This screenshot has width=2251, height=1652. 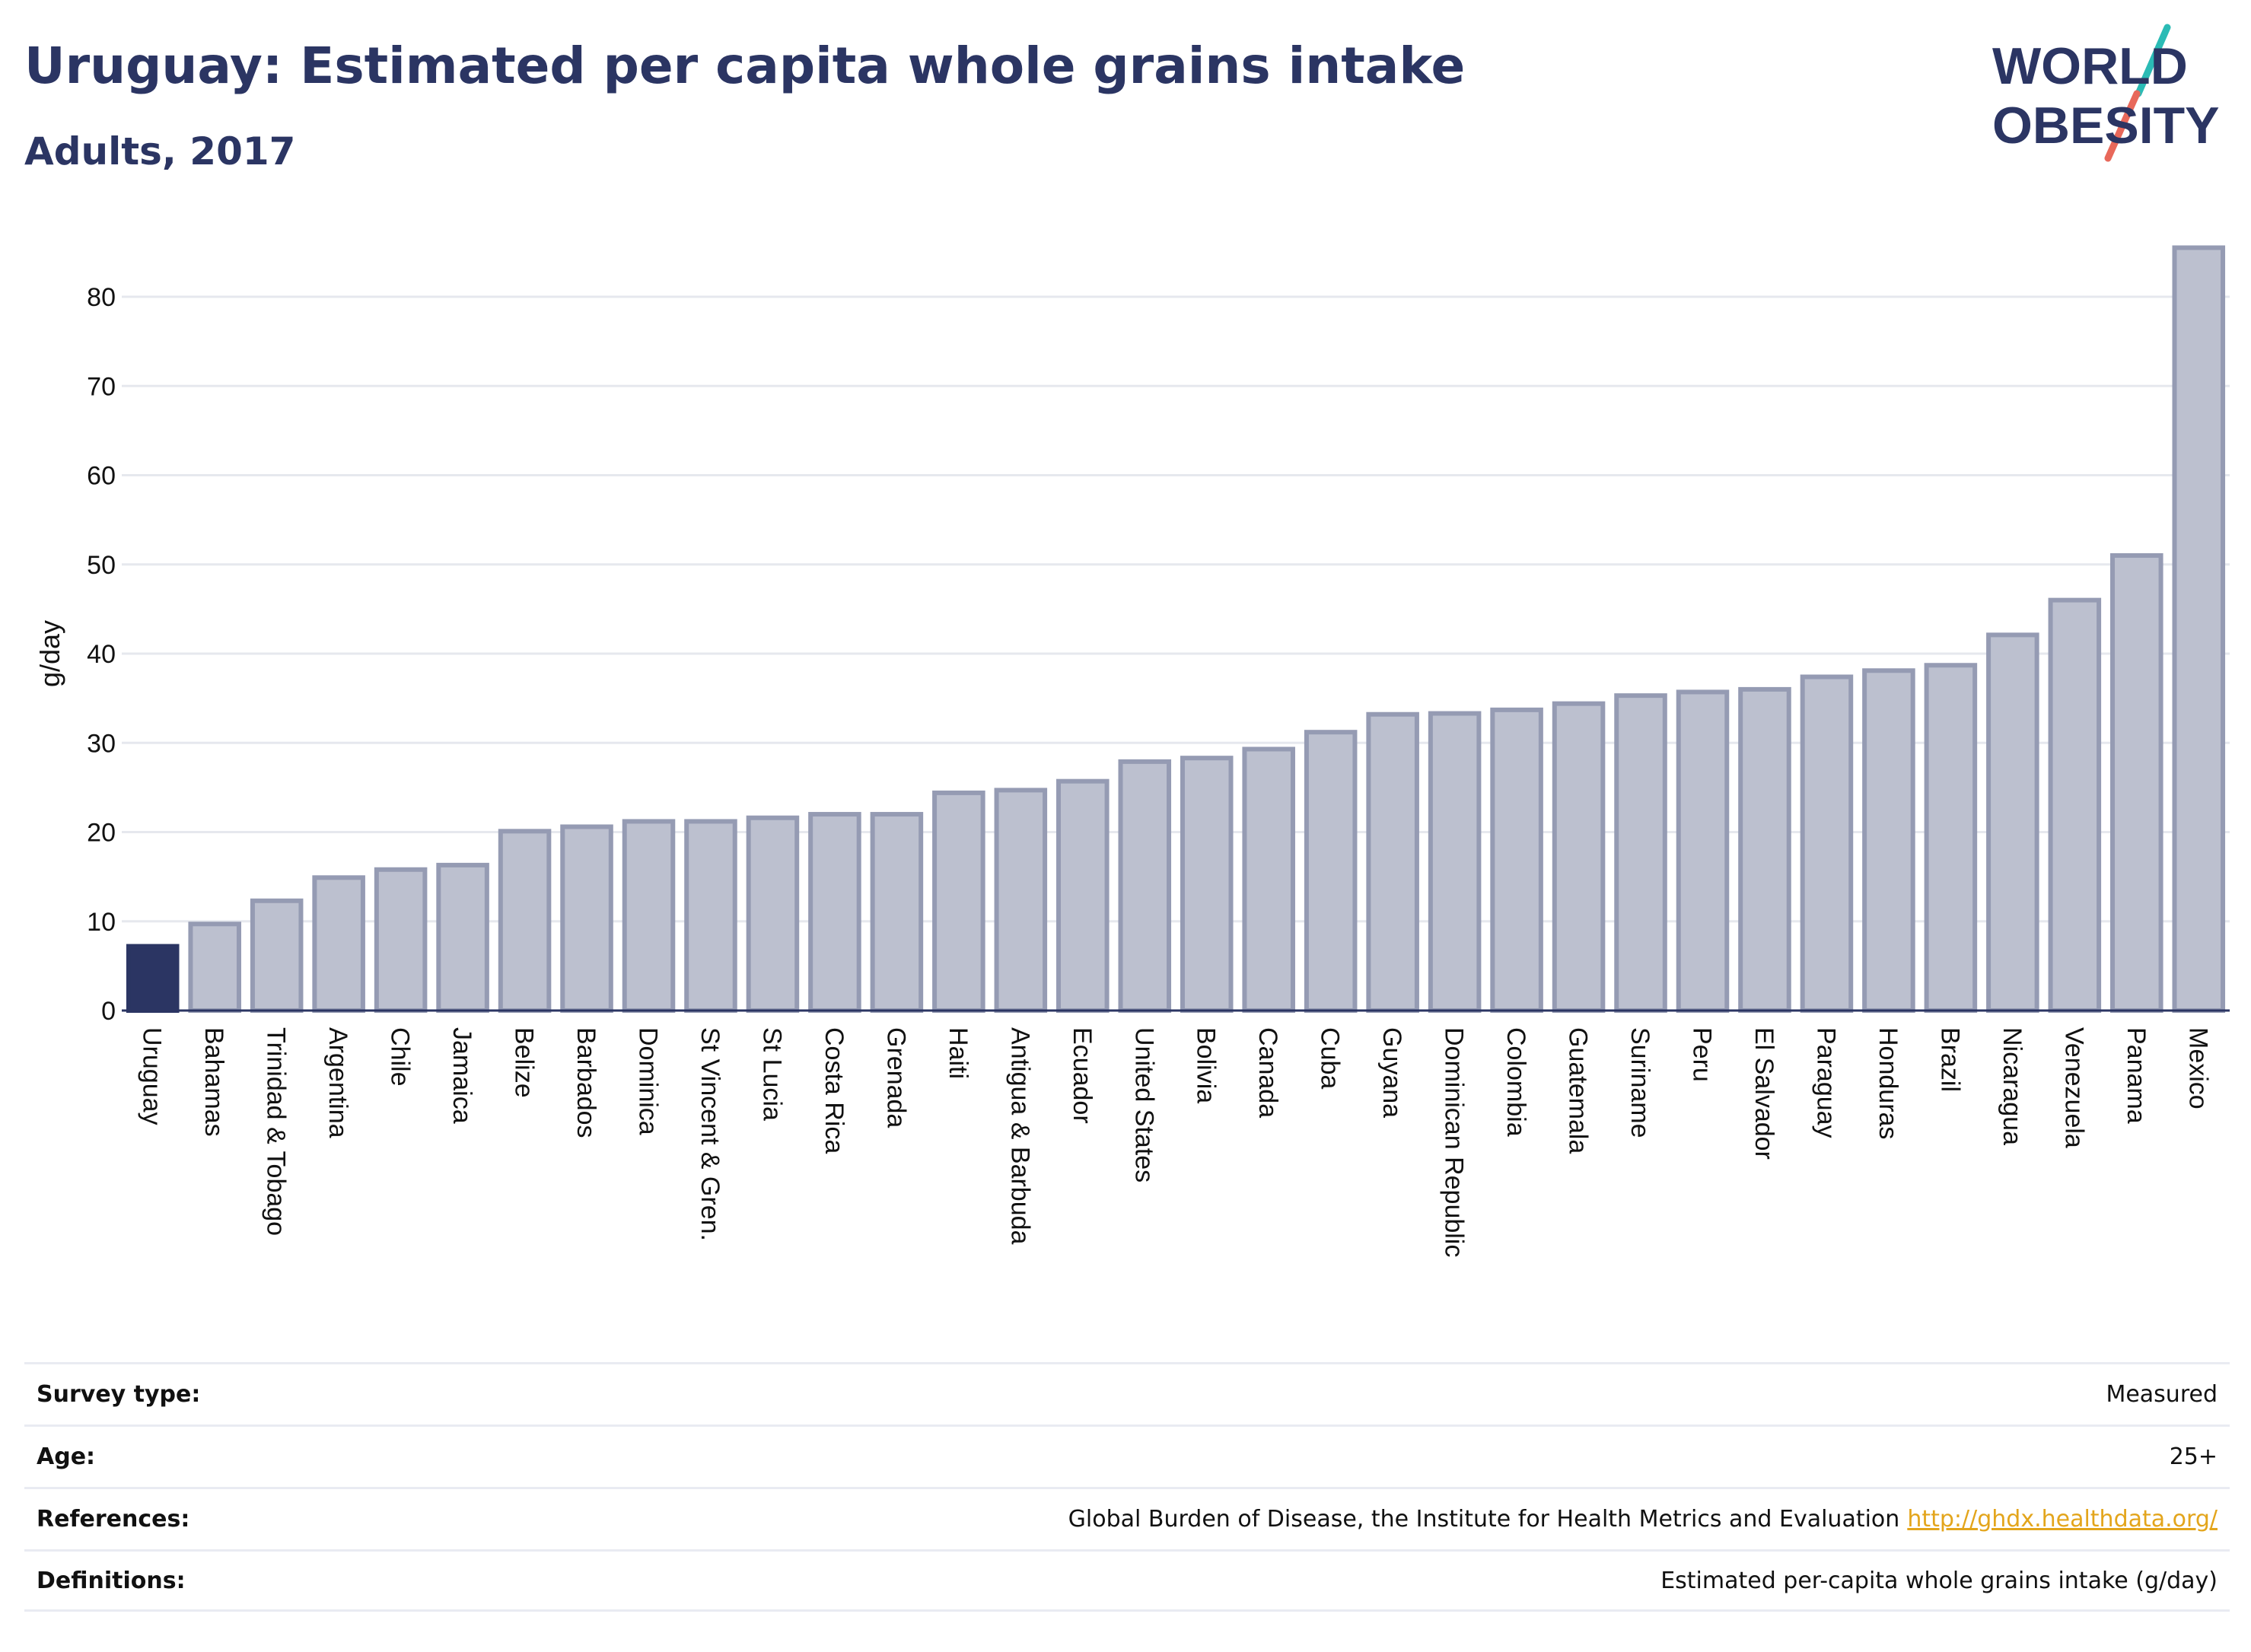 I want to click on x-tick-label: Brazil, so click(x=1949, y=1059).